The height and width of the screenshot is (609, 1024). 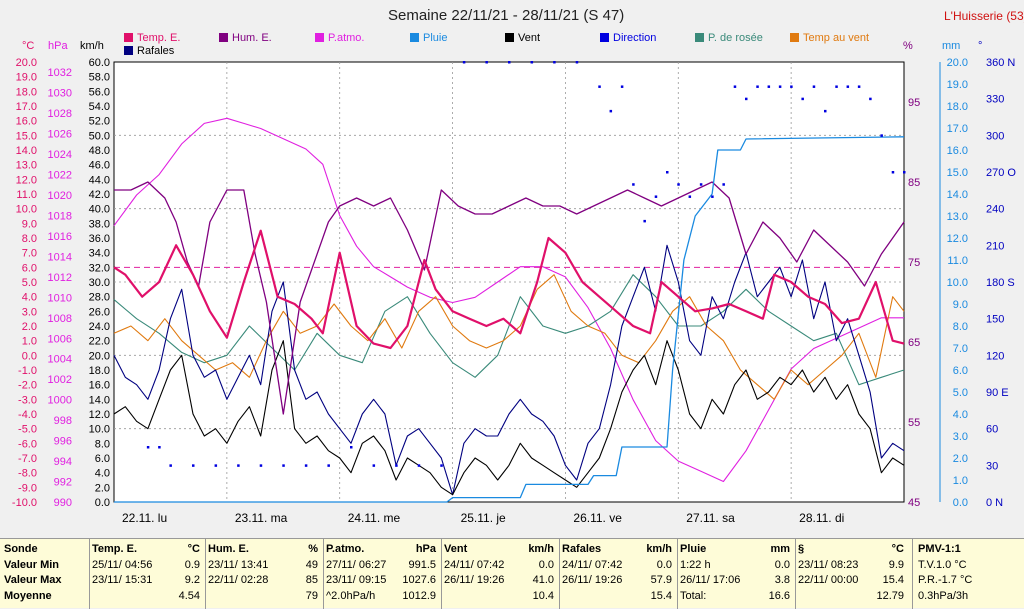 What do you see at coordinates (897, 549) in the screenshot?
I see `stats-col-unit: °C` at bounding box center [897, 549].